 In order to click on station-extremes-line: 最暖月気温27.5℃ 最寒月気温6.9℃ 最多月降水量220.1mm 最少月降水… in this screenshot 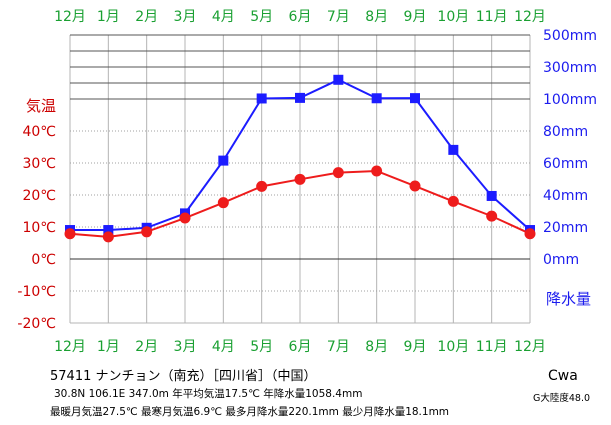, I will do `click(250, 412)`.